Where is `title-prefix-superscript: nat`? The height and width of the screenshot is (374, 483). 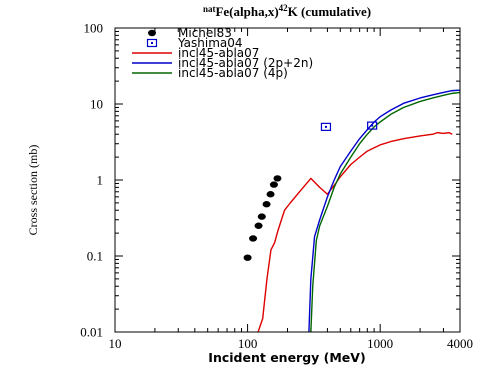 title-prefix-superscript: nat is located at coordinates (209, 9).